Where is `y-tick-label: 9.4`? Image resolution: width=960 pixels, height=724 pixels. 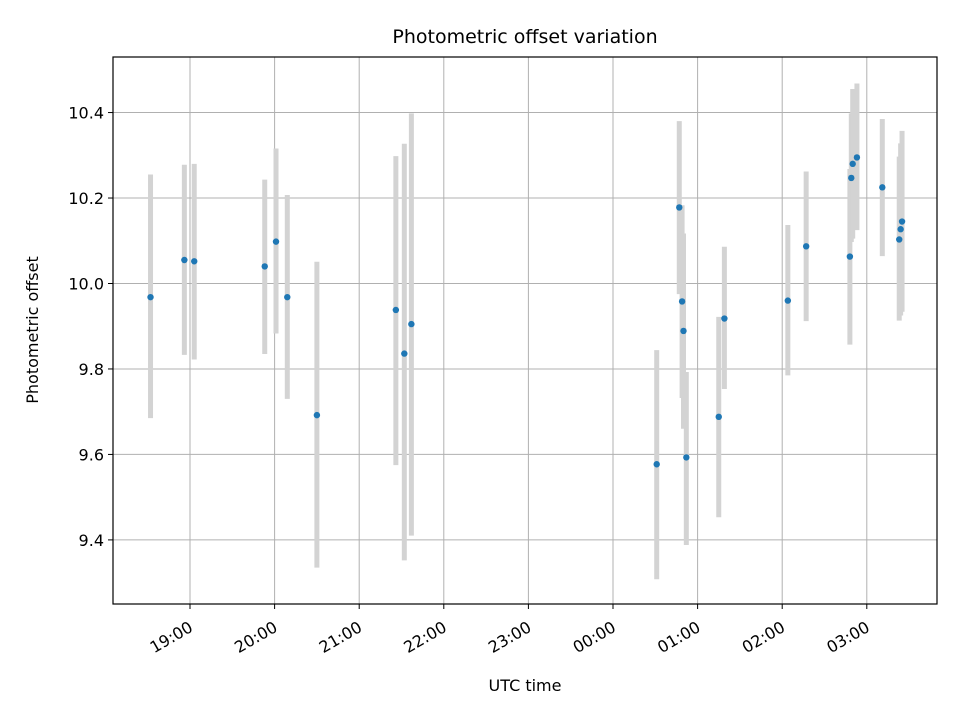
y-tick-label: 9.4 is located at coordinates (91, 540).